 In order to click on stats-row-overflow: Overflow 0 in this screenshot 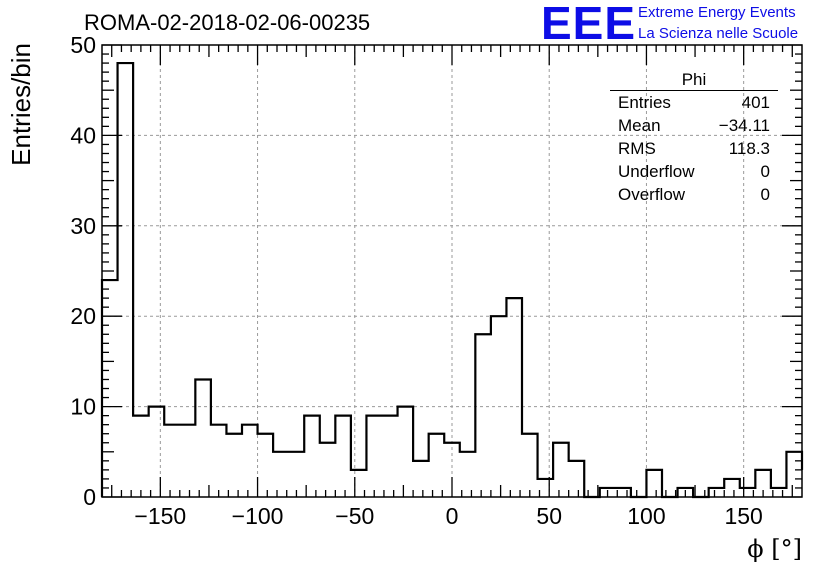, I will do `click(694, 194)`.